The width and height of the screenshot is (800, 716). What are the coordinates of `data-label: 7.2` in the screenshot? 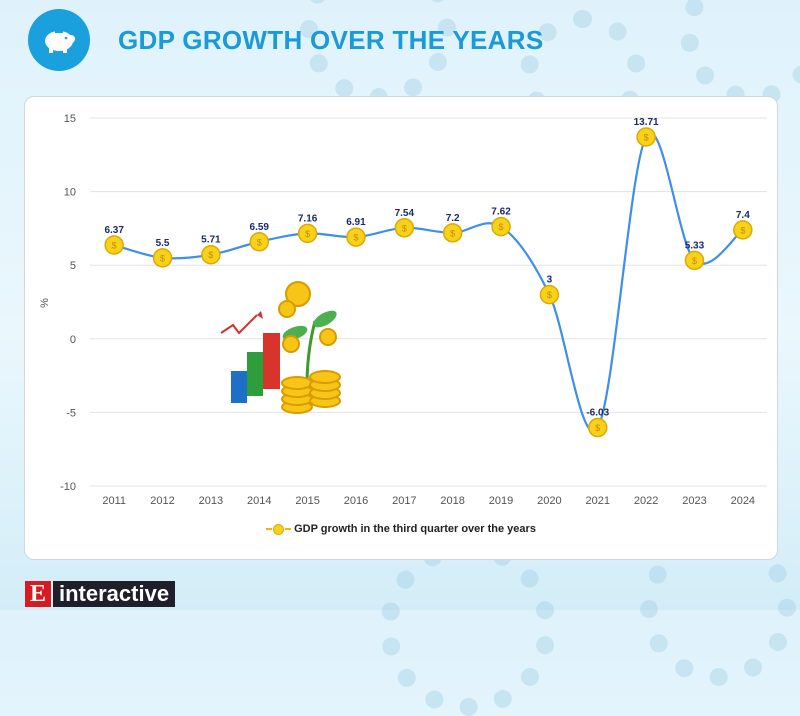 It's located at (453, 218).